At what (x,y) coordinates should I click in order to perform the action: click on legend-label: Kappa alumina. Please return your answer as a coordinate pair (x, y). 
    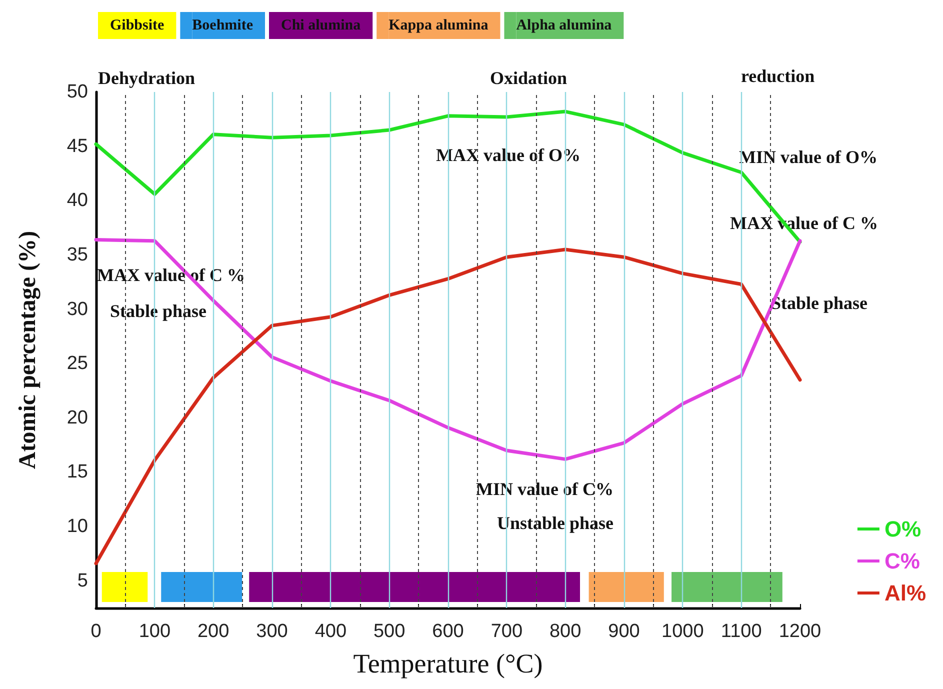
    Looking at the image, I should click on (438, 26).